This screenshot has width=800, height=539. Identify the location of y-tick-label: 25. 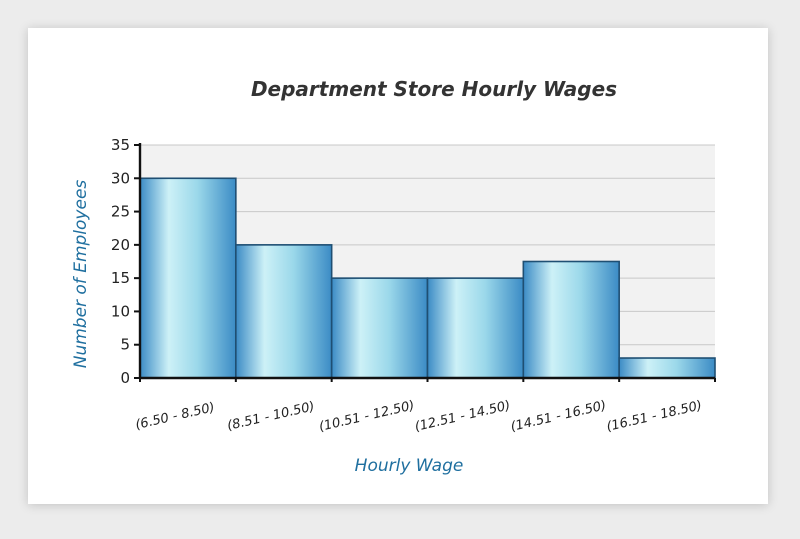
(120, 212).